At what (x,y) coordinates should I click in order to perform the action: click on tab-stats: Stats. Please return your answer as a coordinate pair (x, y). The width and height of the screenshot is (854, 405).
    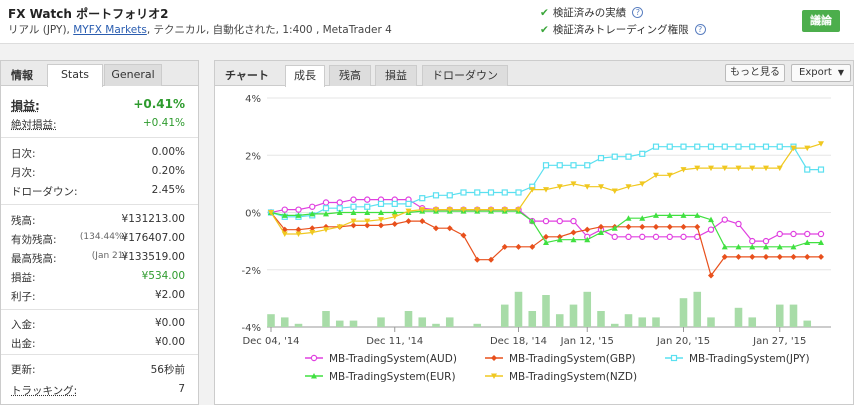
    Looking at the image, I should click on (75, 75).